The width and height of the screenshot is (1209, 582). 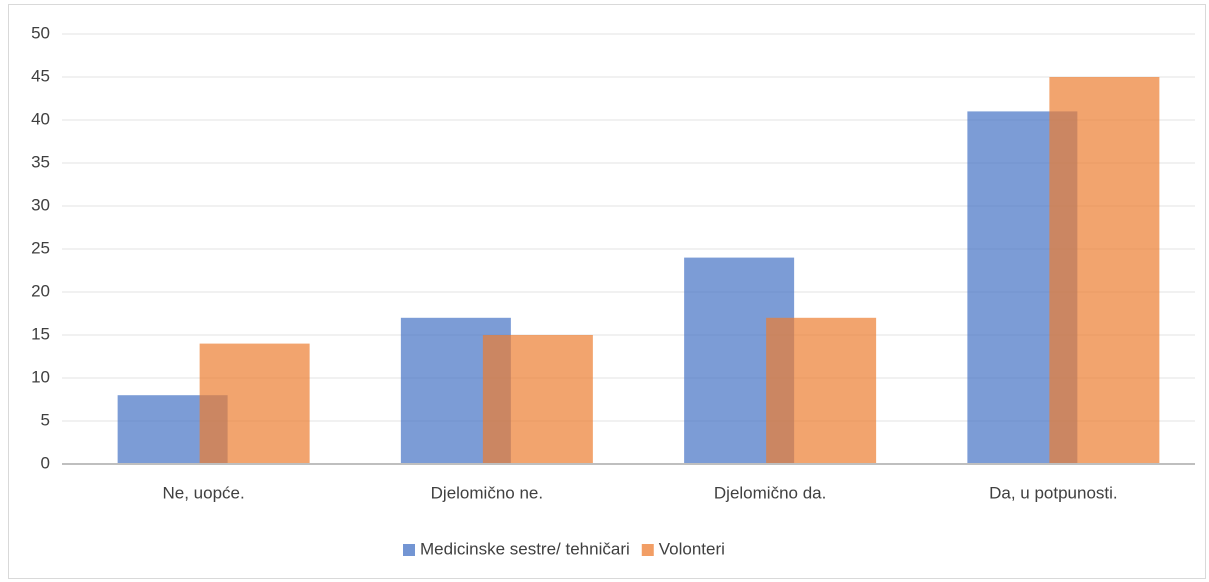 What do you see at coordinates (40, 32) in the screenshot?
I see `y-tick-label: 50` at bounding box center [40, 32].